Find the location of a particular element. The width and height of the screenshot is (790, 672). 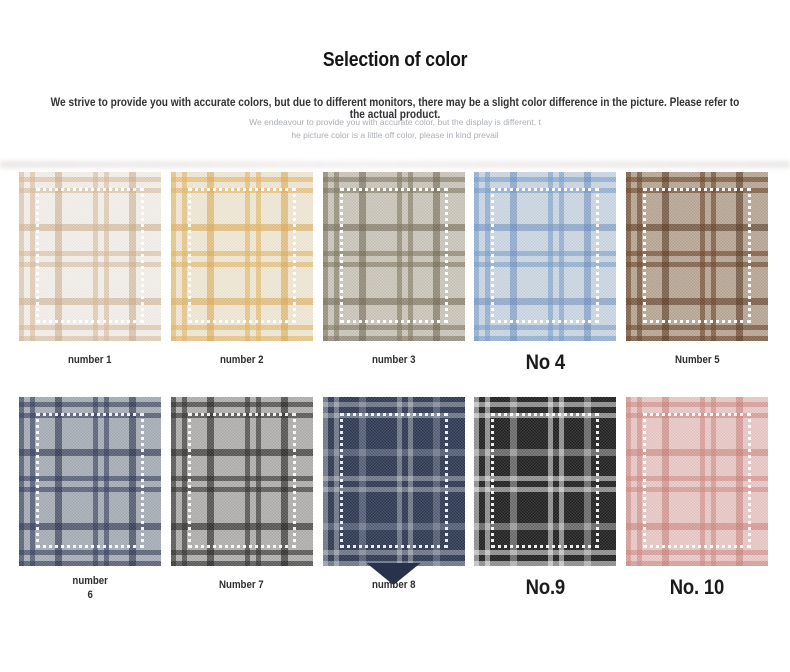

swatch-label: No.9 is located at coordinates (545, 587).